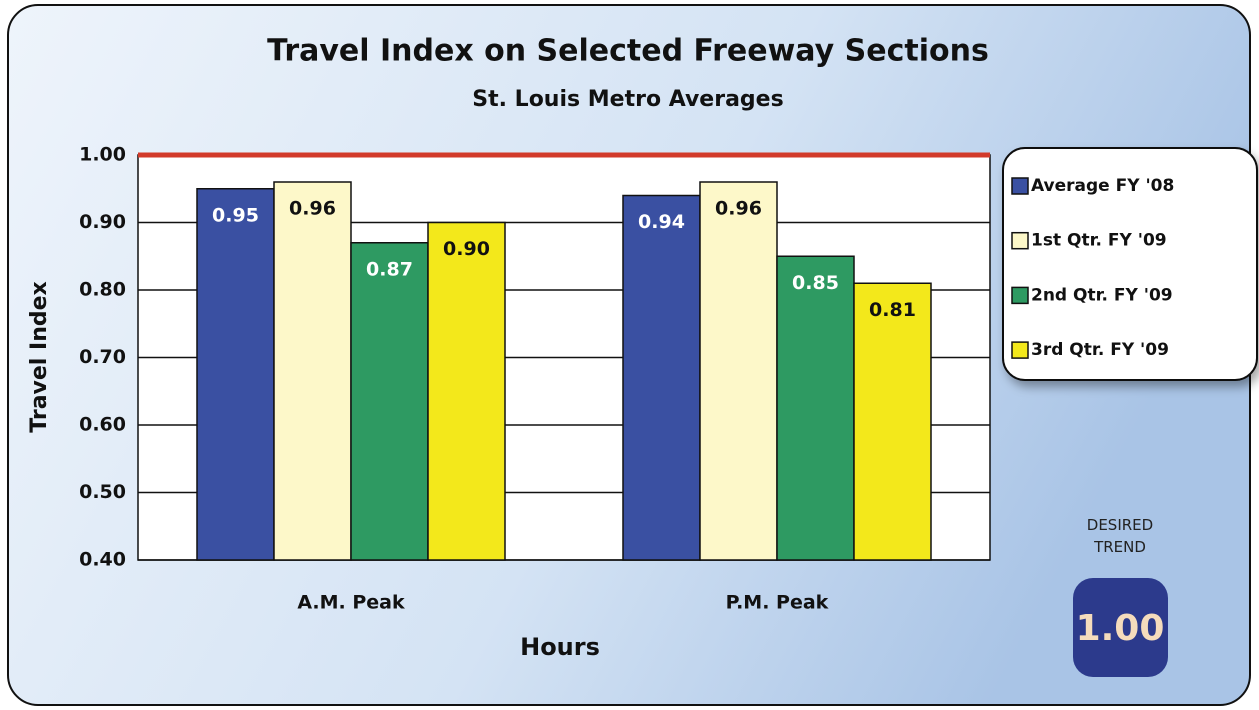 Image resolution: width=1259 pixels, height=710 pixels. I want to click on y-axis-title: Travel Index, so click(39, 356).